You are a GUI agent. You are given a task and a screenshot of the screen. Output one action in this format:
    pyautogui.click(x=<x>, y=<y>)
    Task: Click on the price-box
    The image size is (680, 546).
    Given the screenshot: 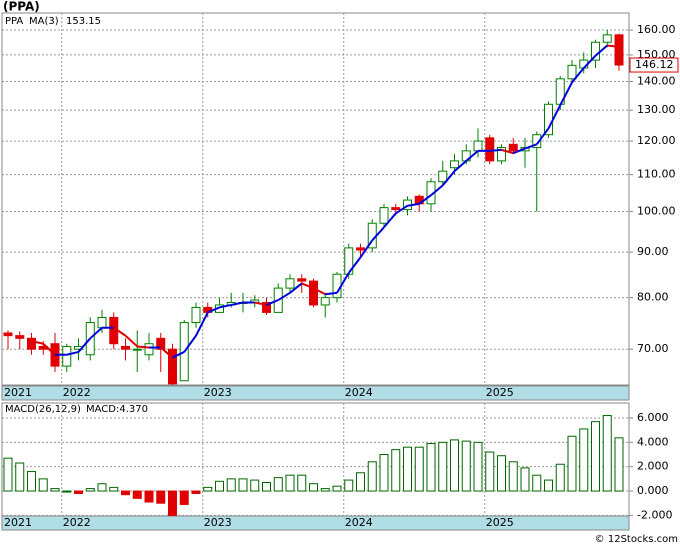 What is the action you would take?
    pyautogui.click(x=654, y=65)
    